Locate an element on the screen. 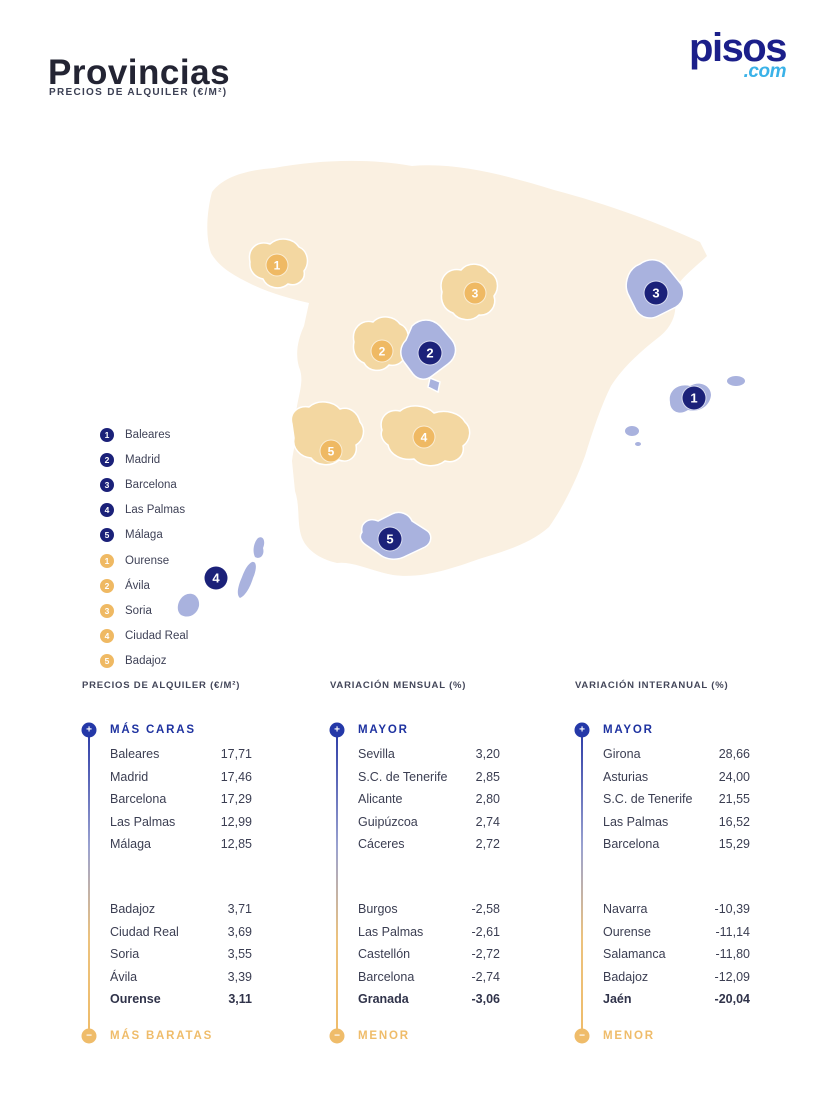  legend-number-badge: 3 is located at coordinates (107, 610).